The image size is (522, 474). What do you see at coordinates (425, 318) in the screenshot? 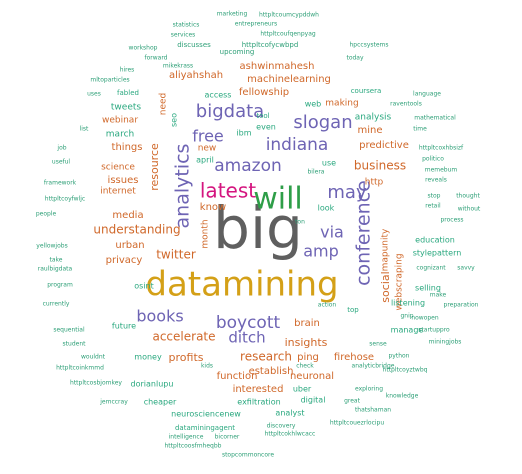
I see `word-nowopen: nowopen` at bounding box center [425, 318].